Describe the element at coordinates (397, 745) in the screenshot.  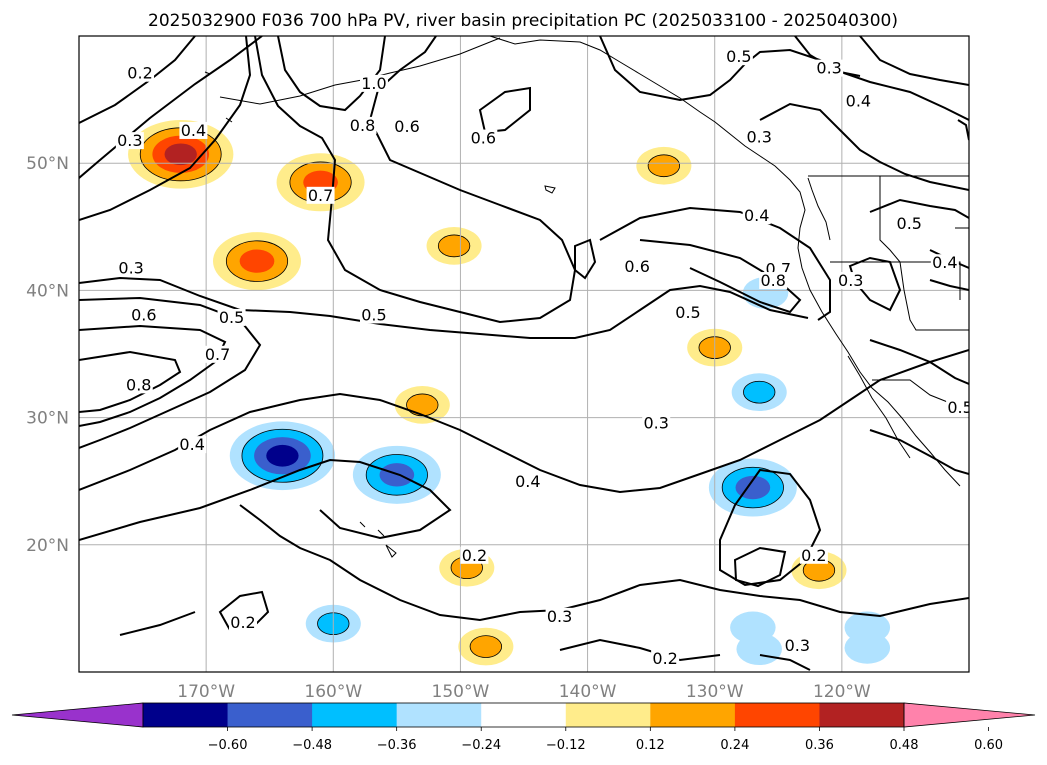
I see `colorbar-tick-label: −0.36` at that location.